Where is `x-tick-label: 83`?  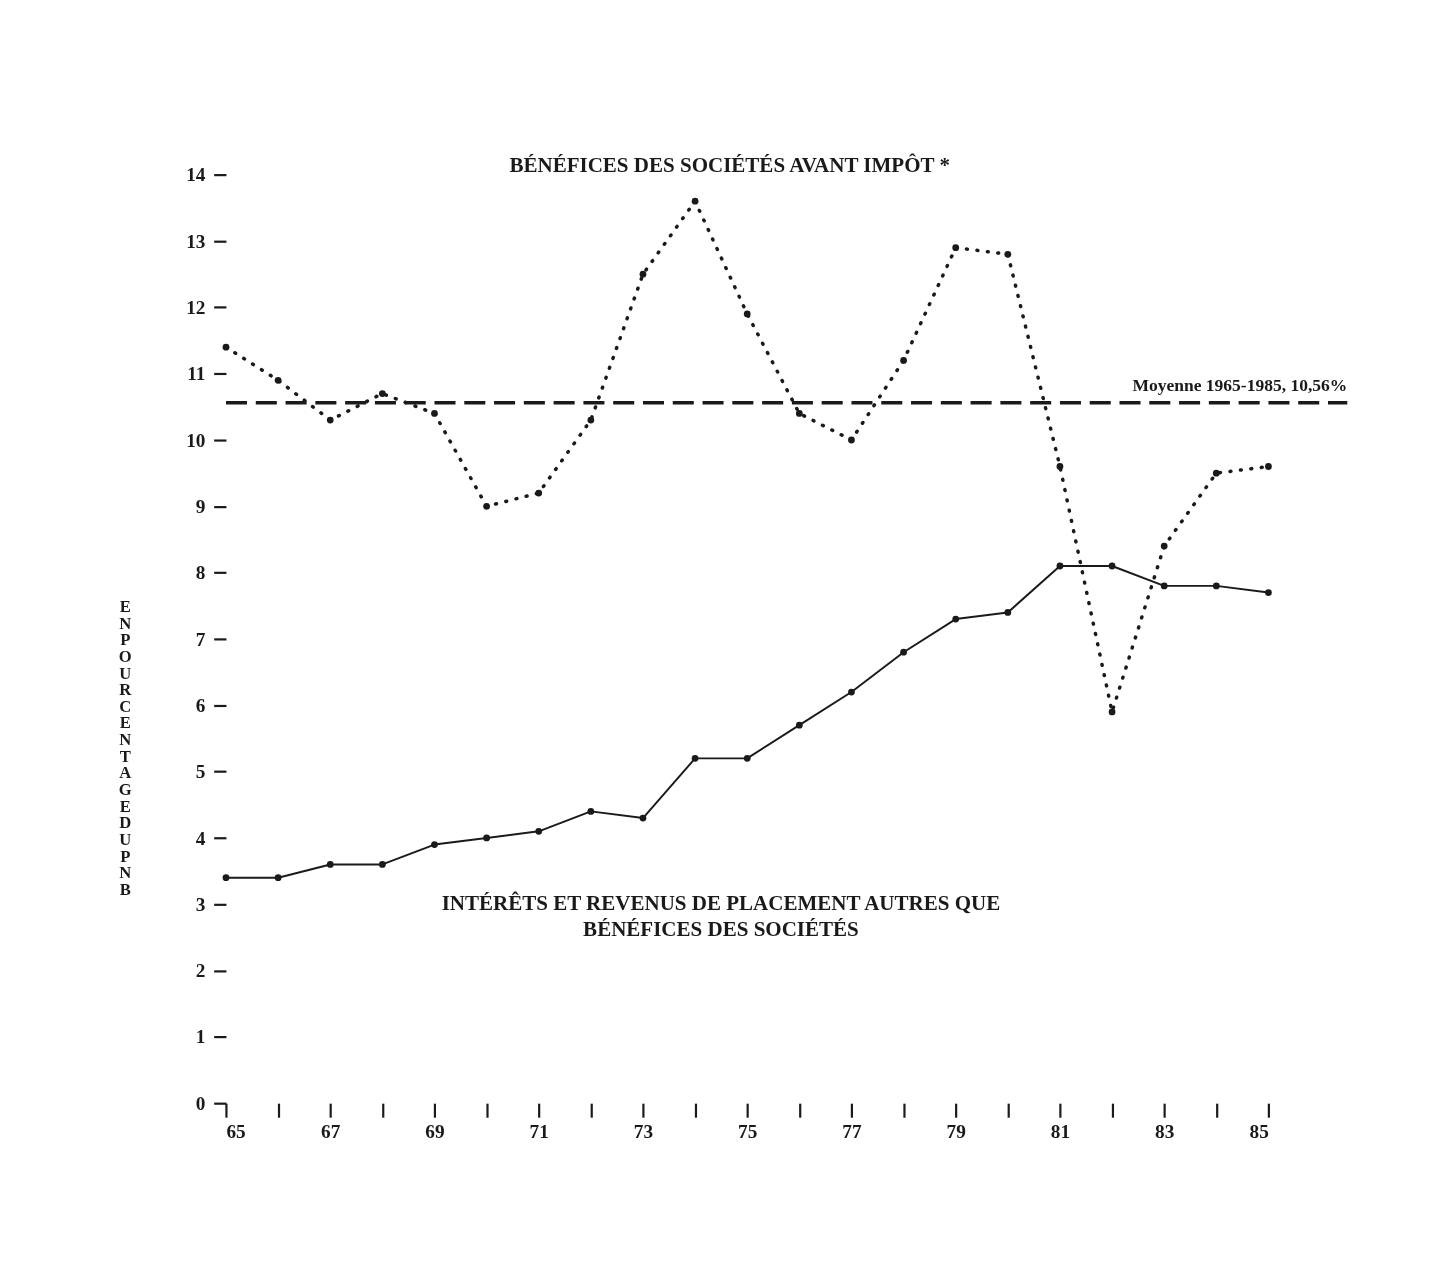
x-tick-label: 83 is located at coordinates (1164, 1131).